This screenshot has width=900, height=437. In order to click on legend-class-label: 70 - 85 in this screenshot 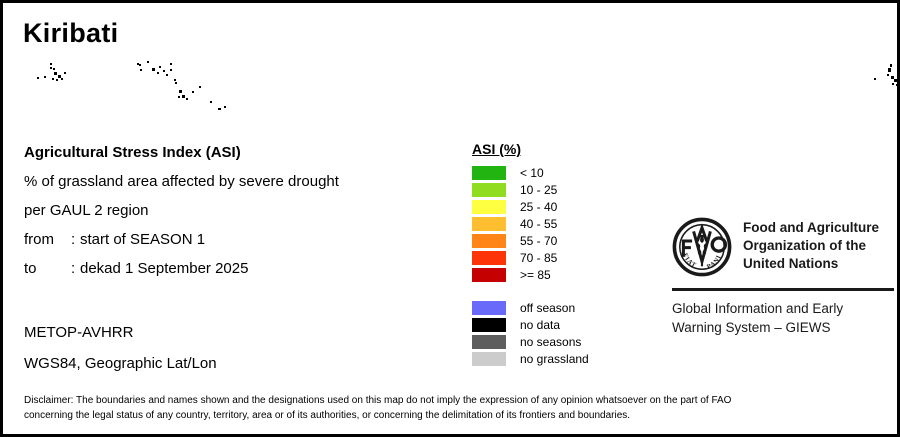, I will do `click(539, 257)`.